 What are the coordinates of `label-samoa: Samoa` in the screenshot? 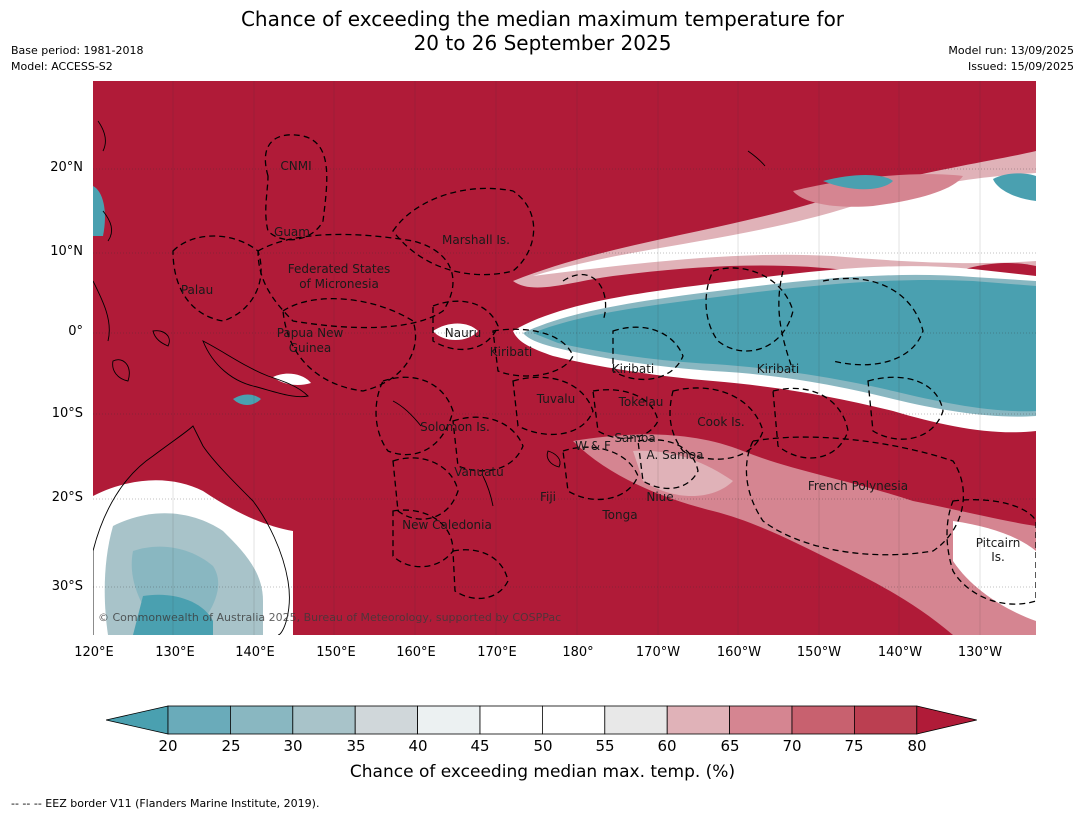 It's located at (634, 438).